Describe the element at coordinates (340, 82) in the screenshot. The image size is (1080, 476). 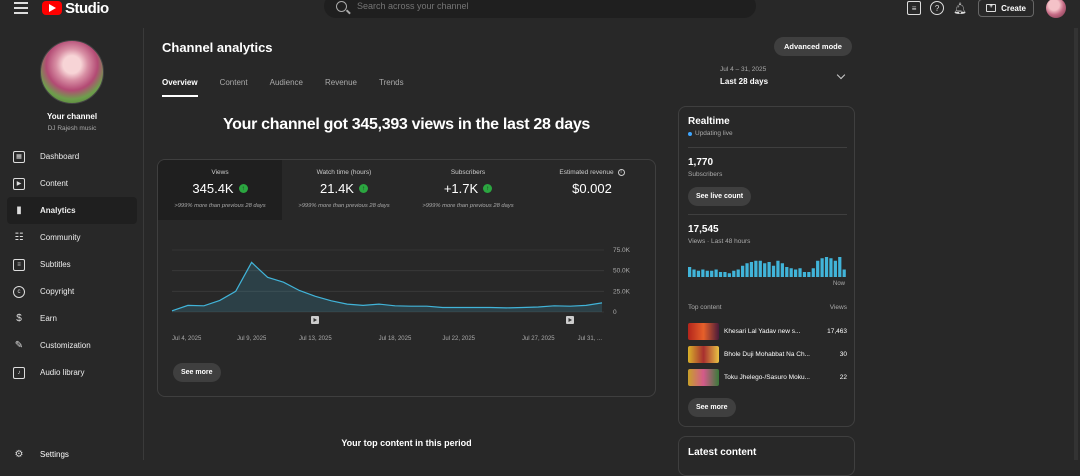
I see `tab-revenue: Revenue` at that location.